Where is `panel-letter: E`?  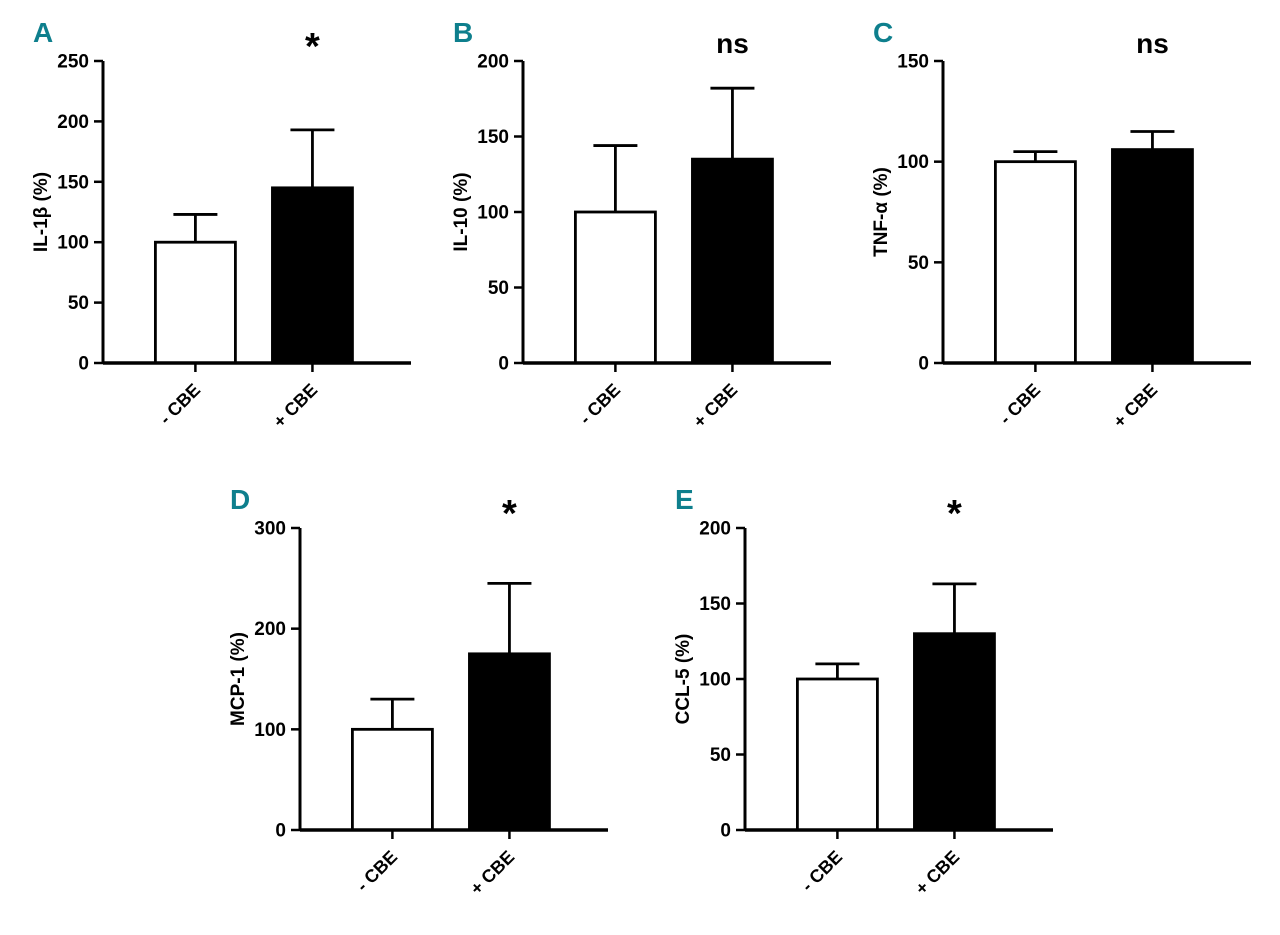
panel-letter: E is located at coordinates (684, 499).